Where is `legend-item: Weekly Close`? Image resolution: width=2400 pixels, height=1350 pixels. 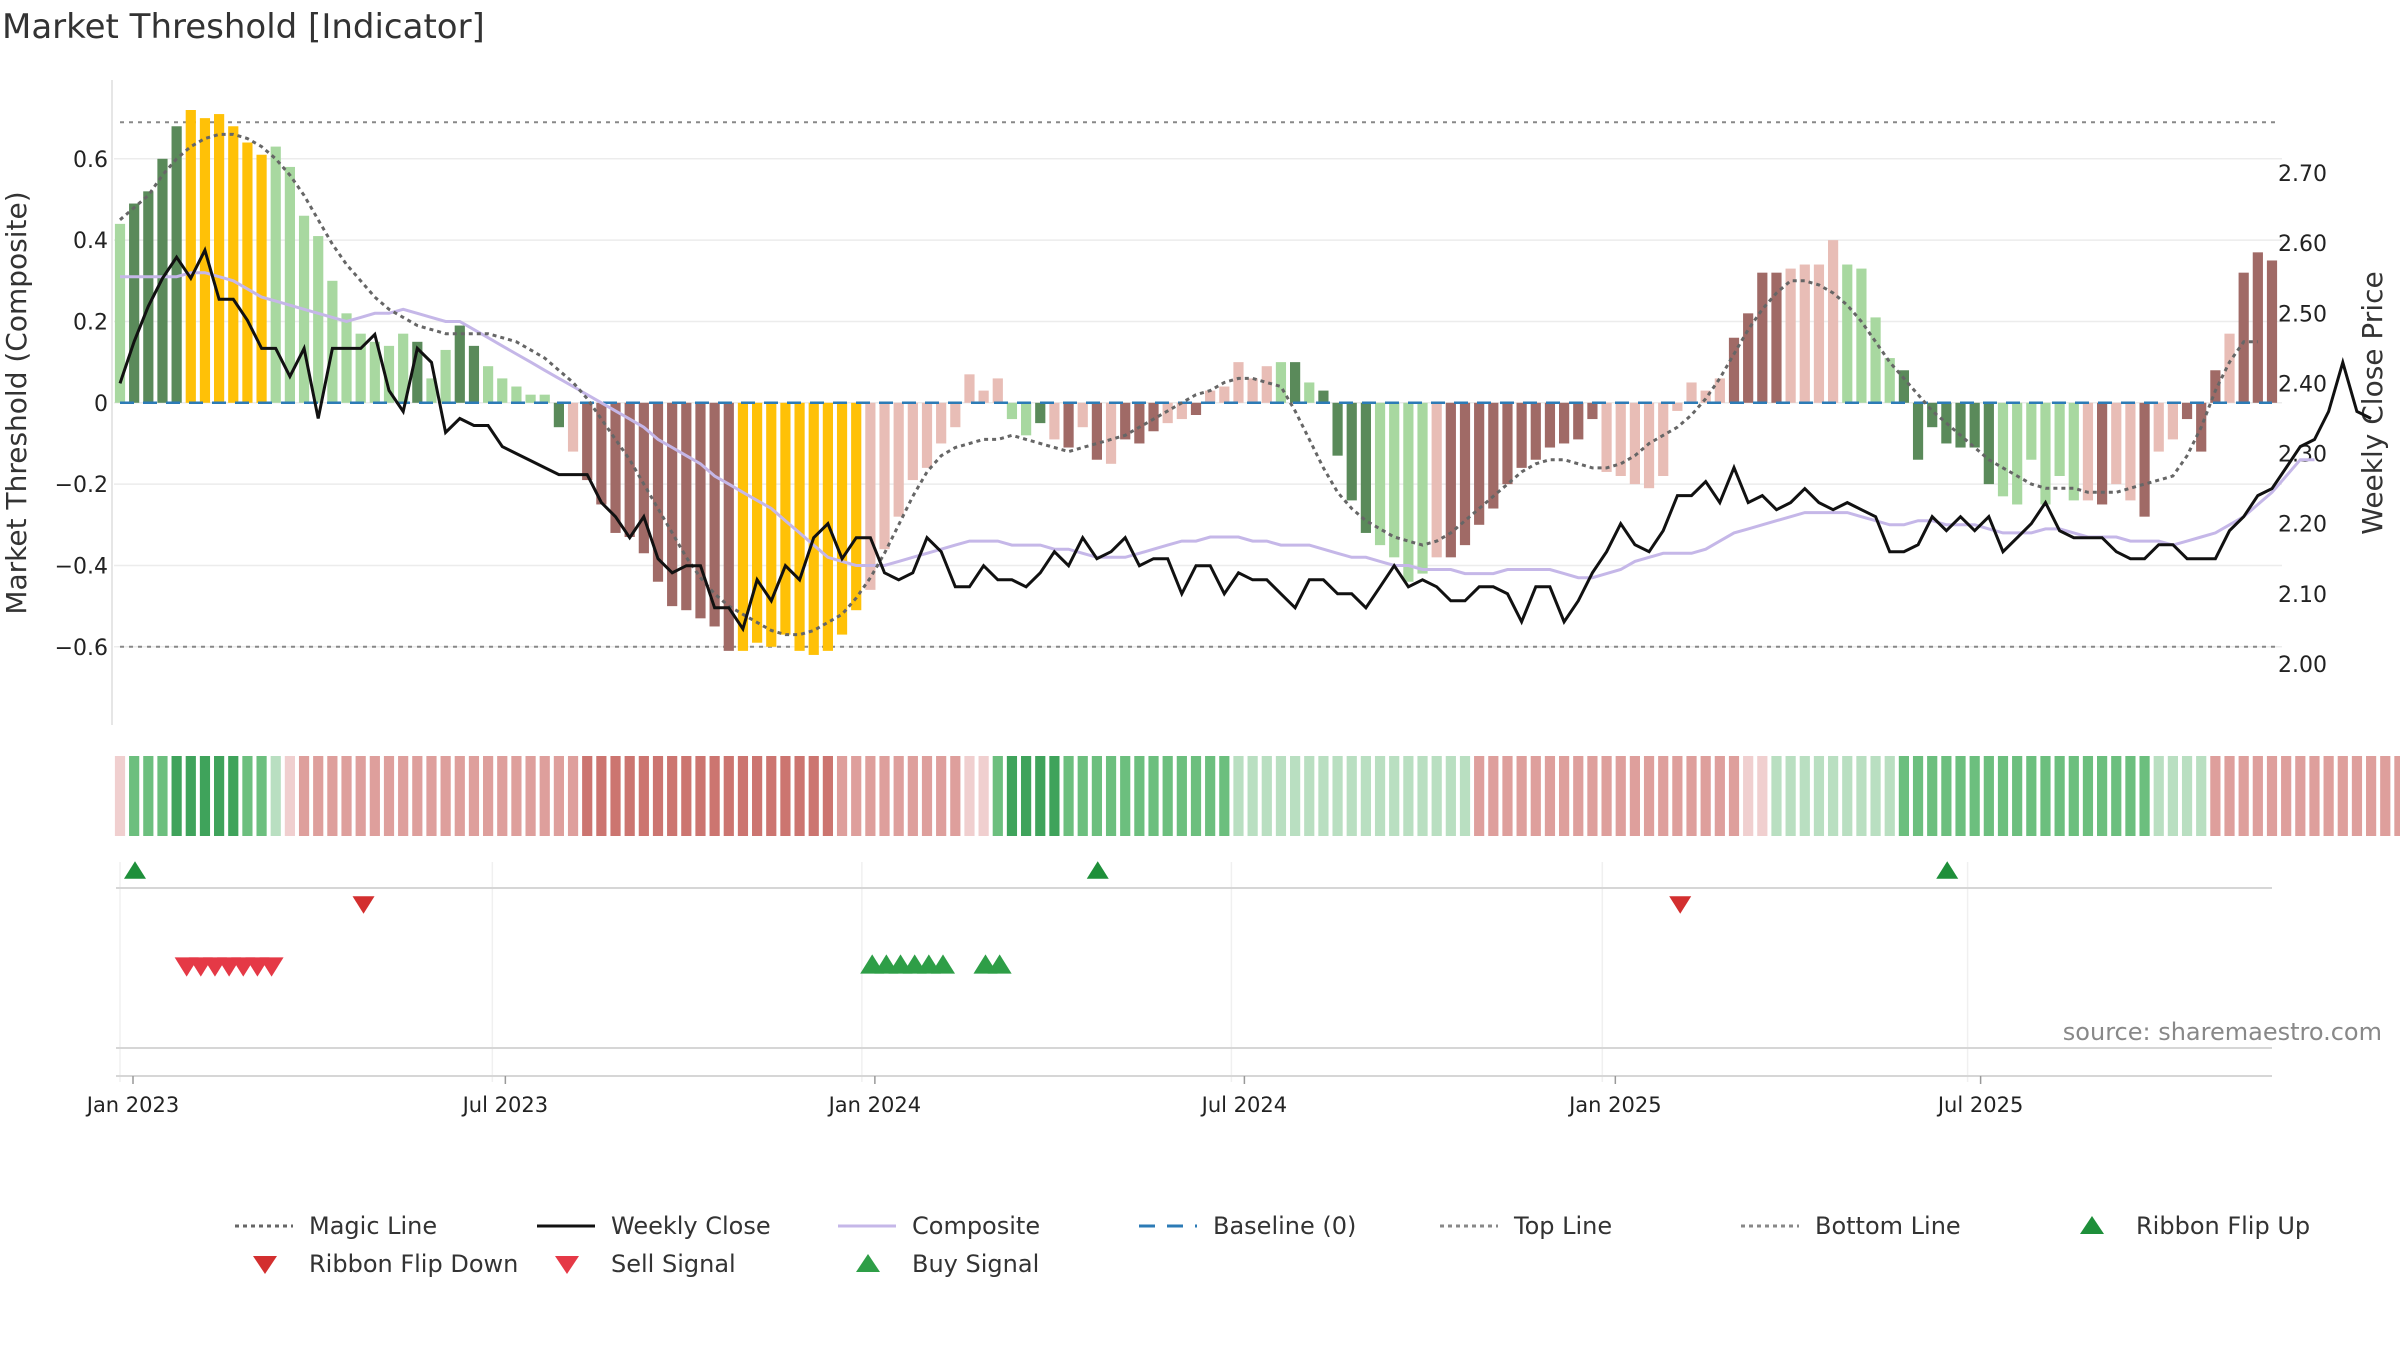
legend-item: Weekly Close is located at coordinates (654, 1226).